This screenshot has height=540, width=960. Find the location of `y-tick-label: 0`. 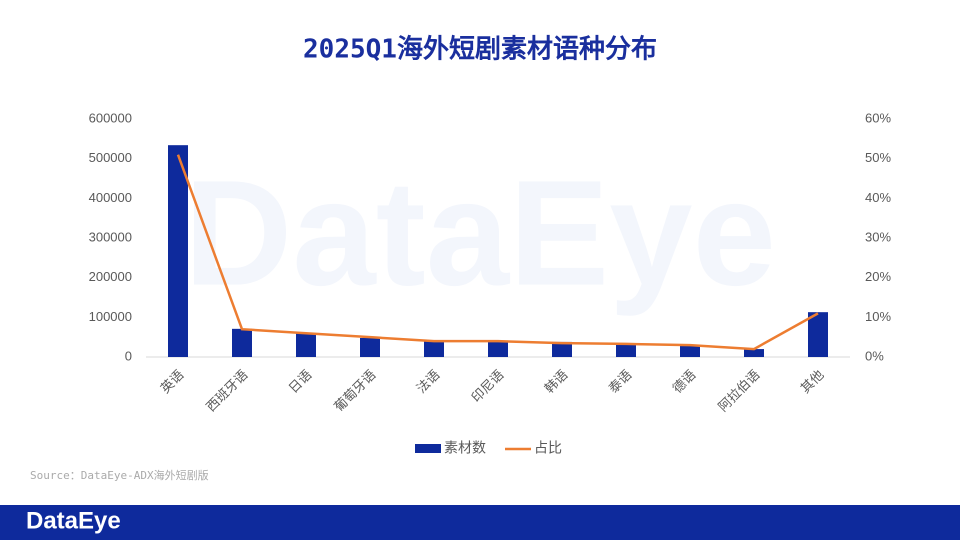

y-tick-label: 0 is located at coordinates (128, 355).